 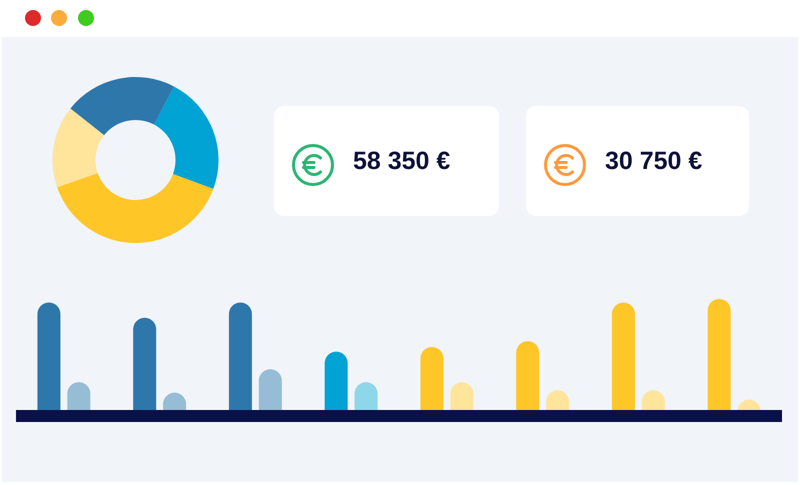 What do you see at coordinates (401, 161) in the screenshot?
I see `text: 58 350 €` at bounding box center [401, 161].